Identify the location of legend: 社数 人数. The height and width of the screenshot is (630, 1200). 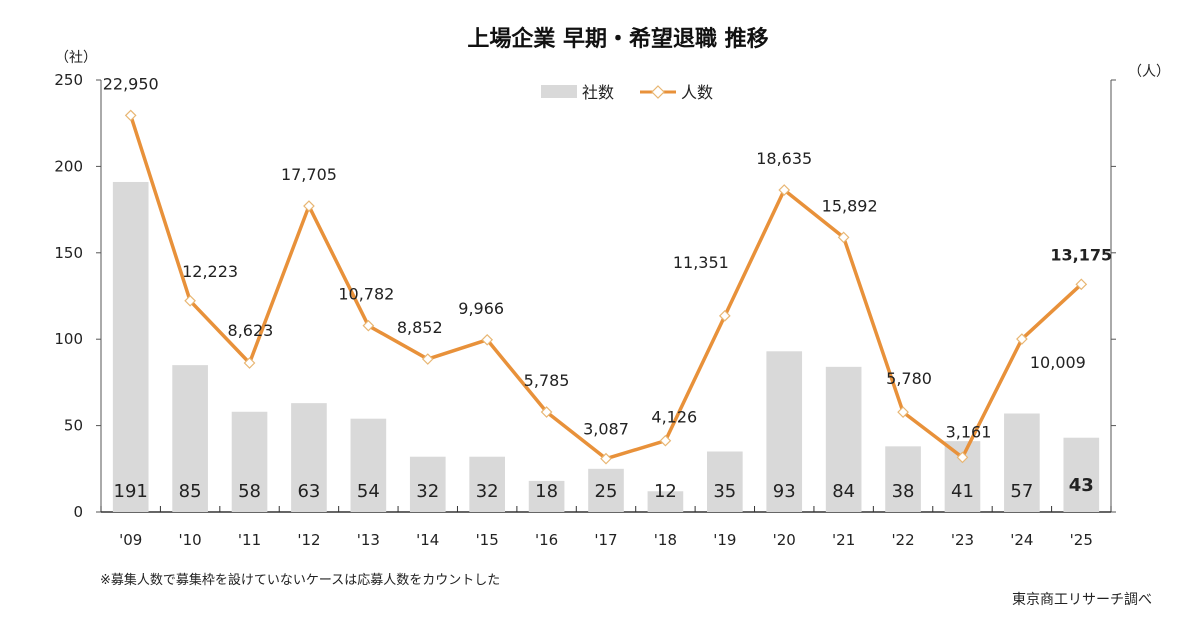
(627, 92).